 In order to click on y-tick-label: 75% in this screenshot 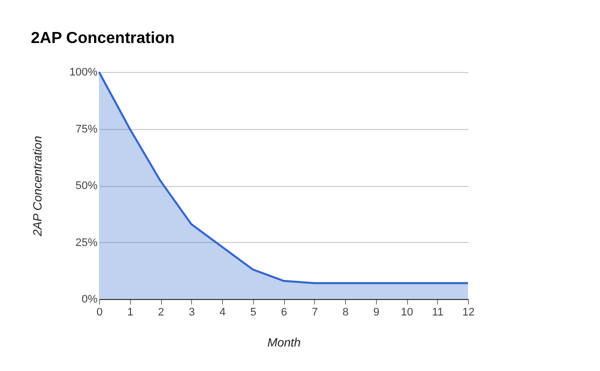, I will do `click(86, 129)`.